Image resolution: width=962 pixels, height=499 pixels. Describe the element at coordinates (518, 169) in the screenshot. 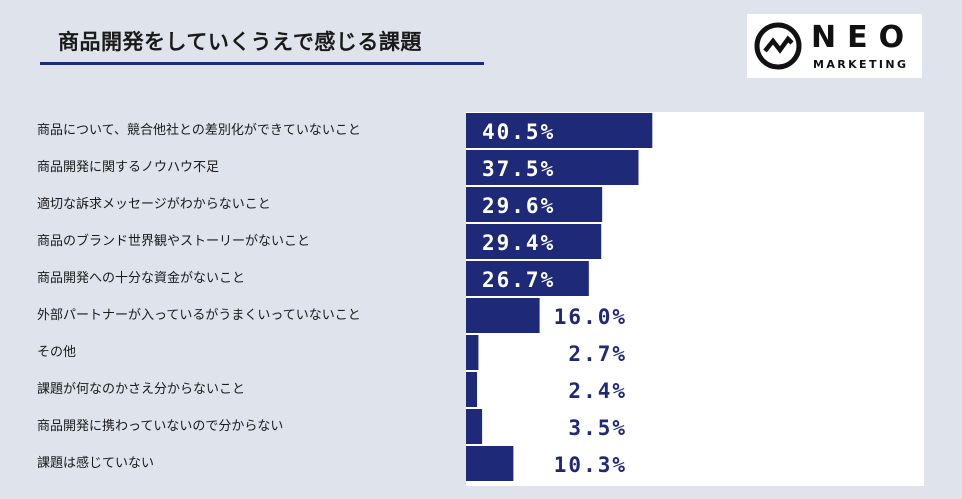

I see `value-label: 37.5%` at that location.